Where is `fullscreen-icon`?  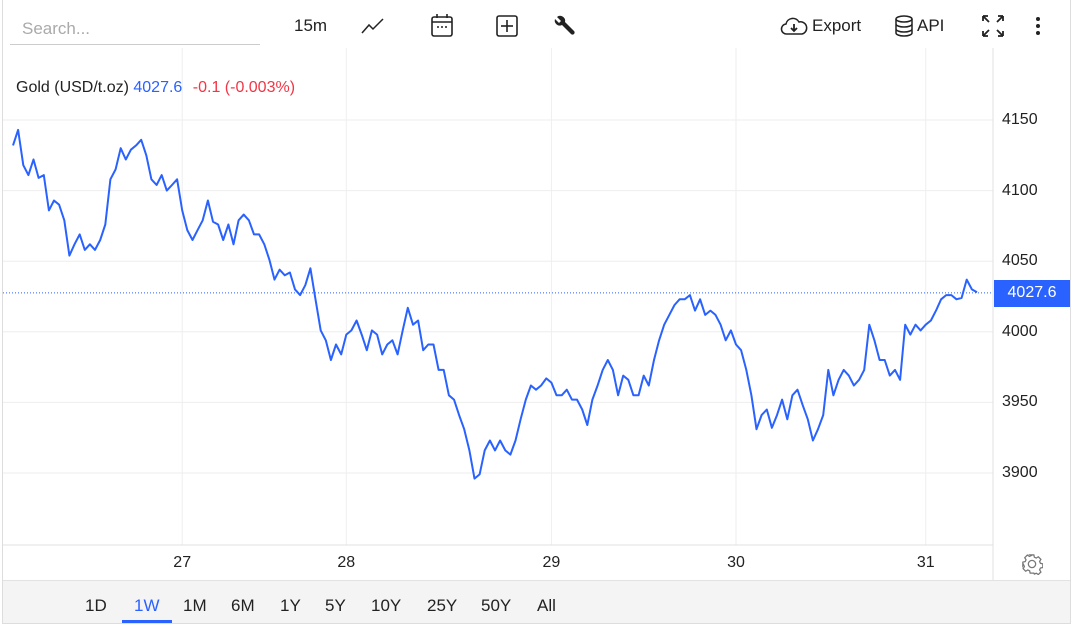
fullscreen-icon is located at coordinates (993, 26).